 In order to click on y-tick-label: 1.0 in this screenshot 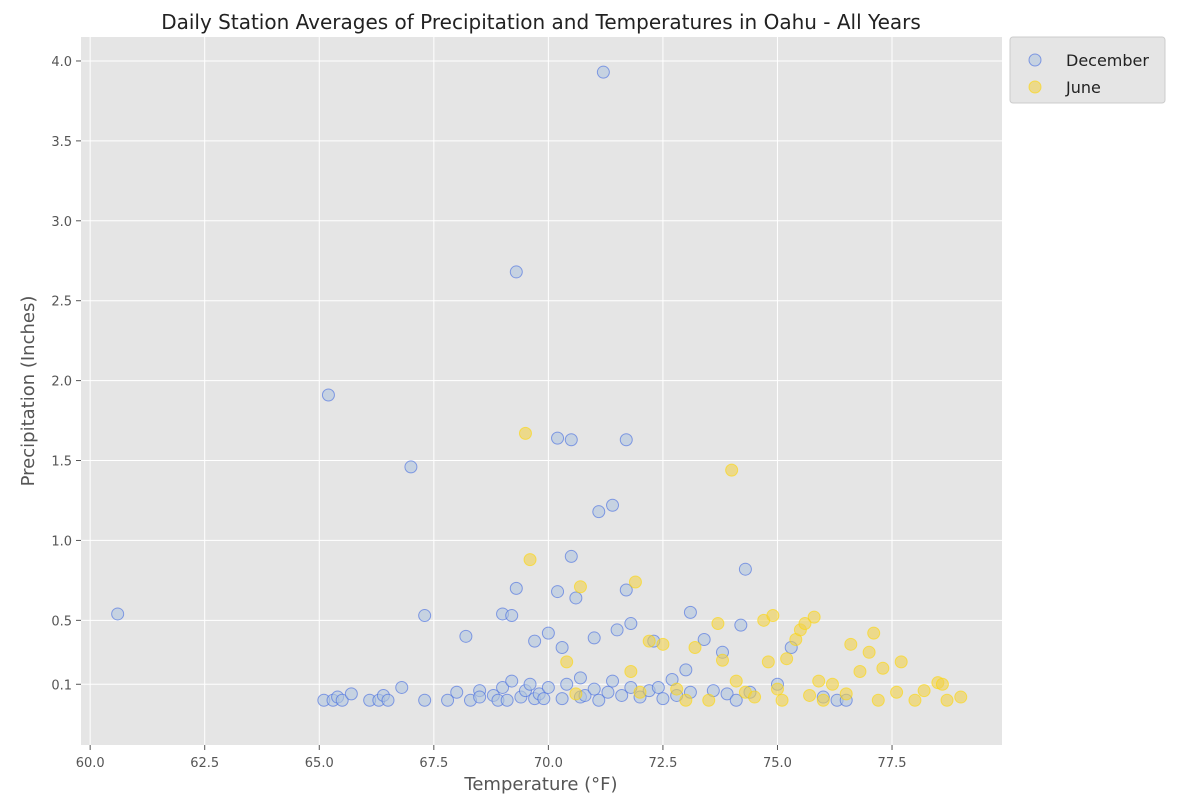, I will do `click(61, 541)`.